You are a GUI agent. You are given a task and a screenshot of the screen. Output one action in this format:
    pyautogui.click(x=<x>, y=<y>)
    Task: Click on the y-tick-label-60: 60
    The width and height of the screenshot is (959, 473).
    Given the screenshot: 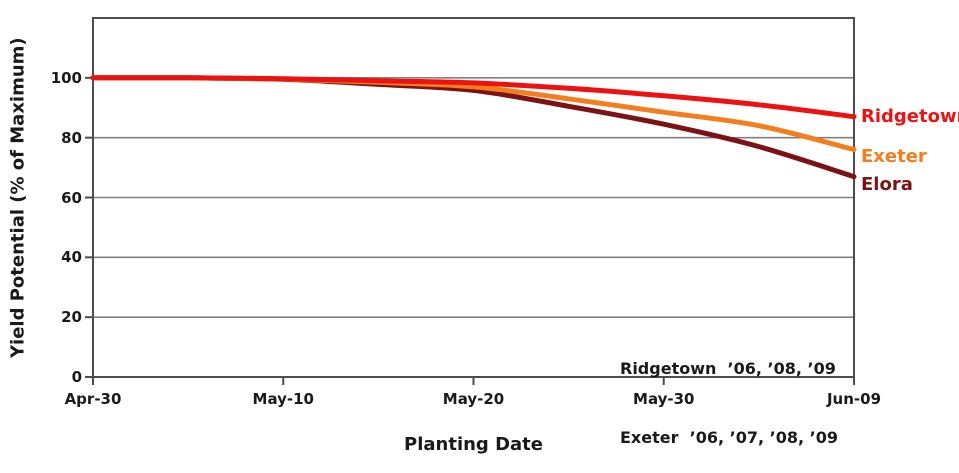 What is the action you would take?
    pyautogui.click(x=71, y=197)
    